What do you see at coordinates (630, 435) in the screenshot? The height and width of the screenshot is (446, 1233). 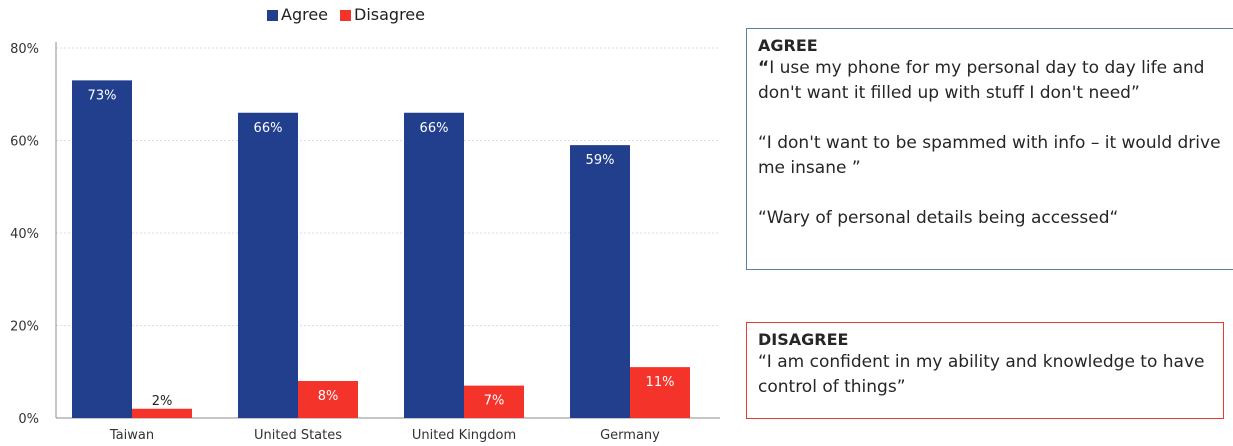 I see `x-tick-label: Germany` at bounding box center [630, 435].